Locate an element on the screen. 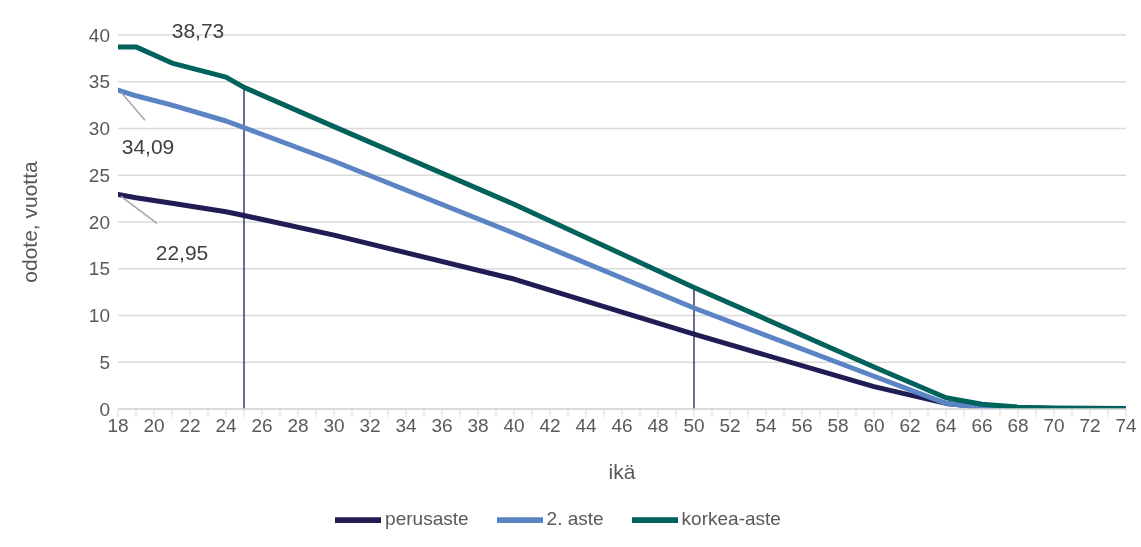 This screenshot has width=1141, height=547. x-tick-label: 62 is located at coordinates (910, 426).